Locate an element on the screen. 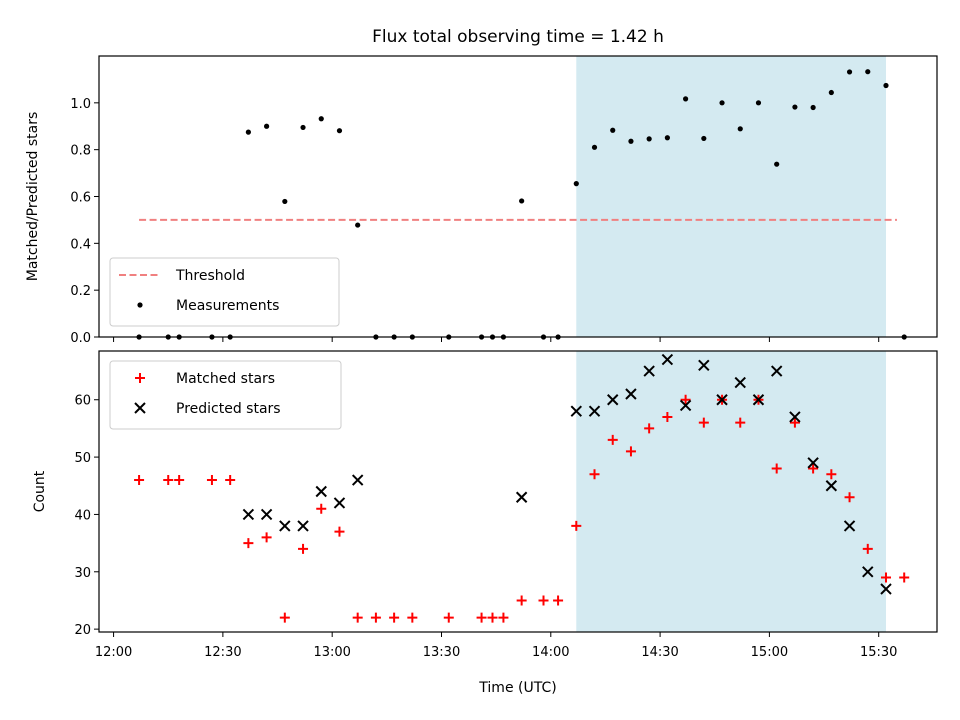 The image size is (960, 720). legend: Matched stars Predicted stars is located at coordinates (225, 395).